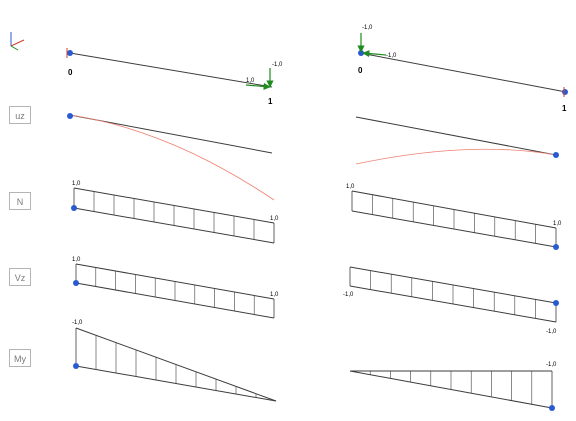 Image resolution: width=576 pixels, height=421 pixels. What do you see at coordinates (175, 212) in the screenshot?
I see `left-N-diagram: 1,0 1,0` at bounding box center [175, 212].